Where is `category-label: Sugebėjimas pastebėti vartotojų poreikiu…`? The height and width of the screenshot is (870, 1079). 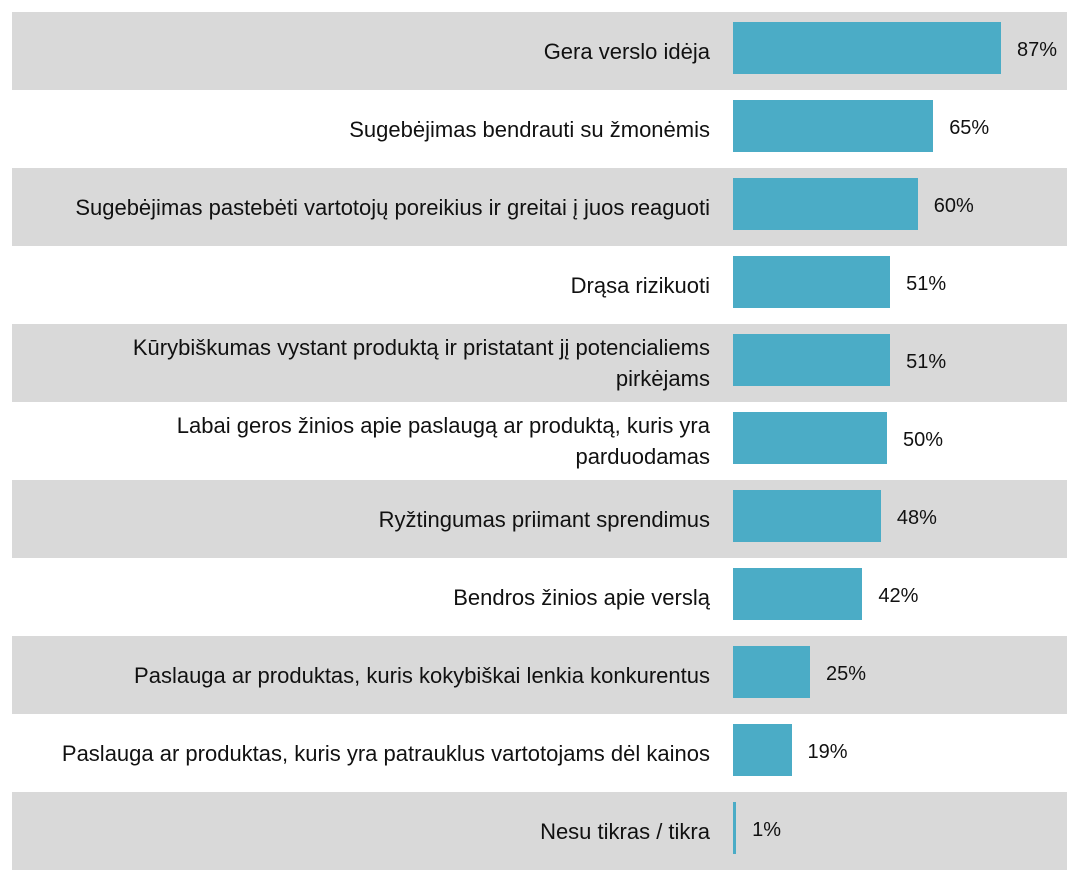 category-label: Sugebėjimas pastebėti vartotojų poreikiu… is located at coordinates (375, 207).